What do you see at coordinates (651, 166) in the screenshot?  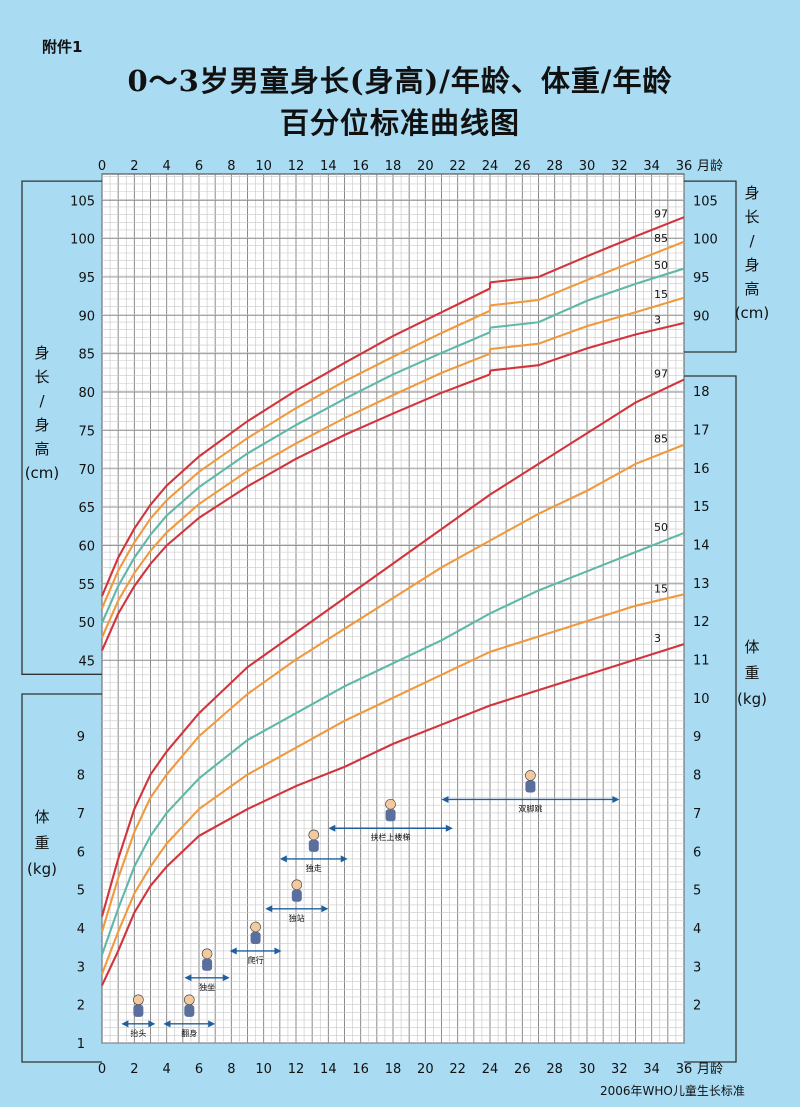 I see `x-tick-label-top: 34` at bounding box center [651, 166].